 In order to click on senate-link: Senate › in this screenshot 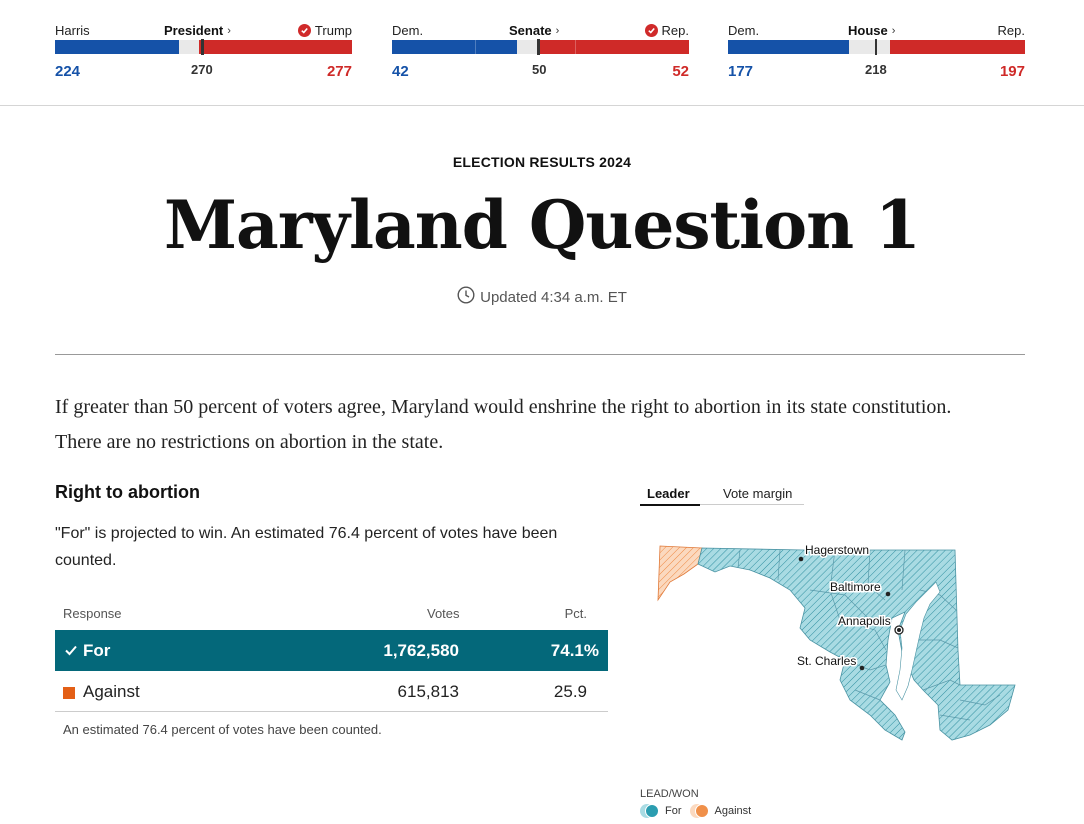, I will do `click(534, 30)`.